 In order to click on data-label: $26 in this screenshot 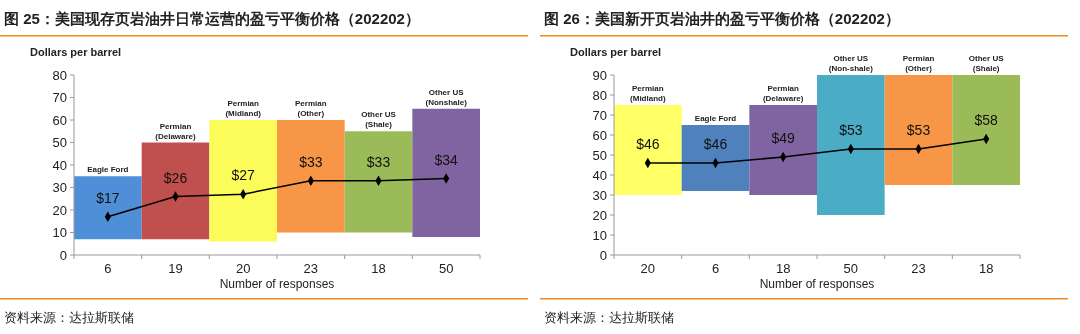, I will do `click(175, 177)`.